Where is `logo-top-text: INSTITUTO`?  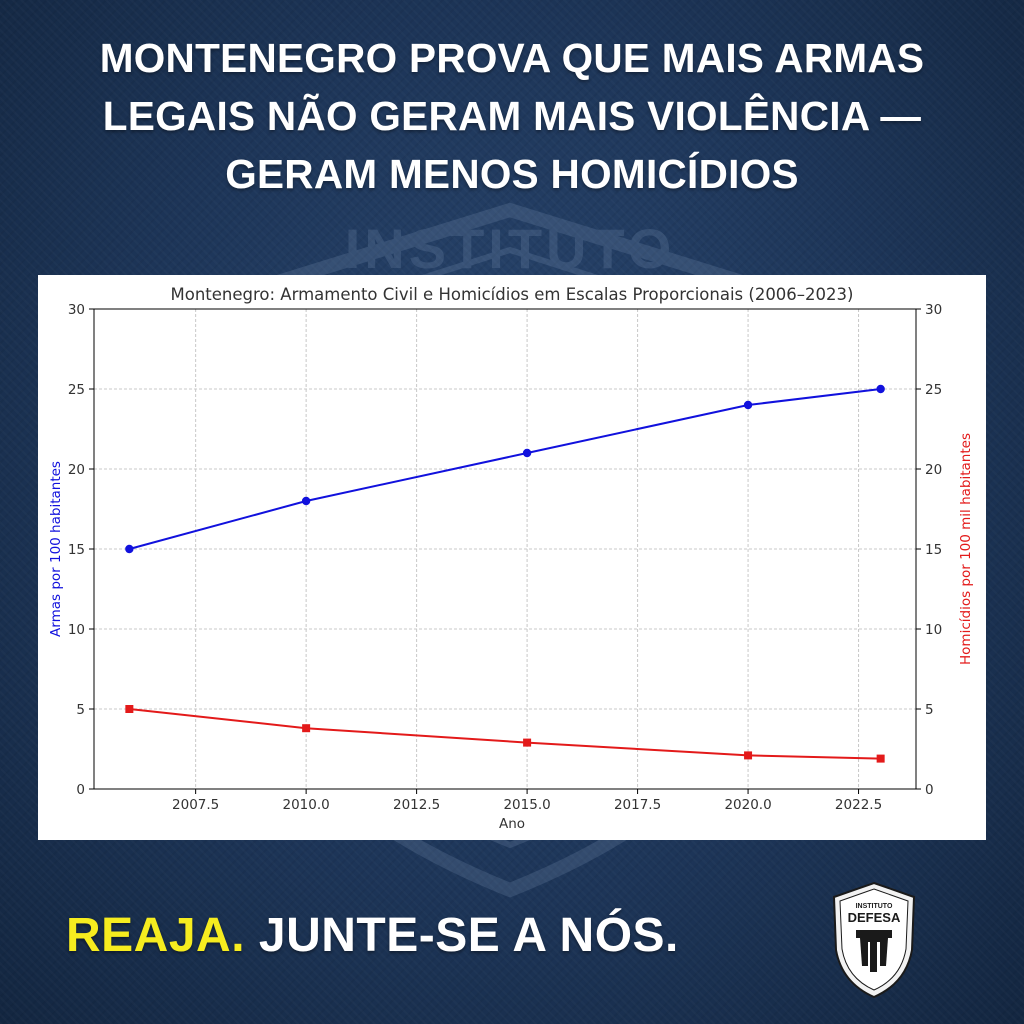
logo-top-text: INSTITUTO is located at coordinates (874, 906).